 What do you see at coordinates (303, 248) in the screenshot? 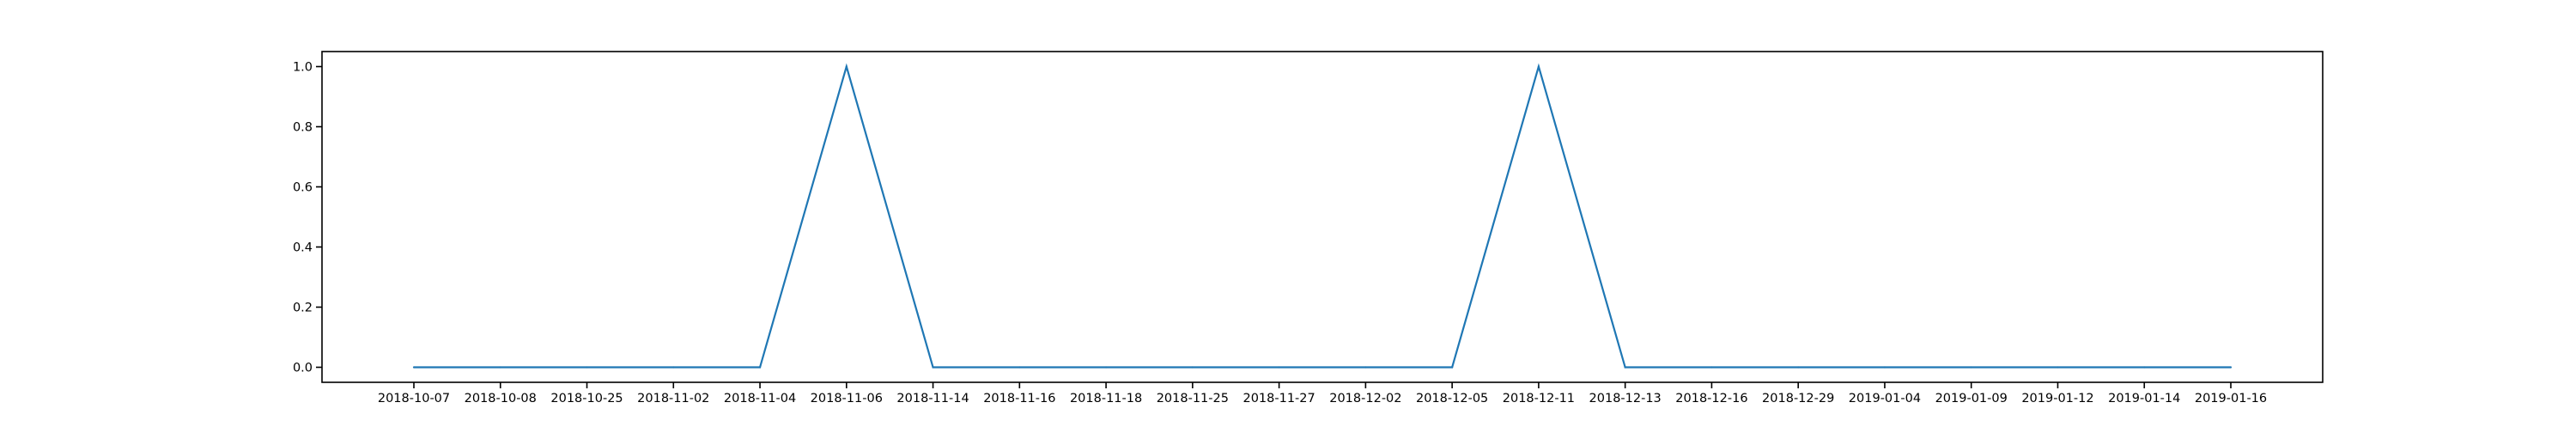
I see `y-tick-label: 0.4` at bounding box center [303, 248].